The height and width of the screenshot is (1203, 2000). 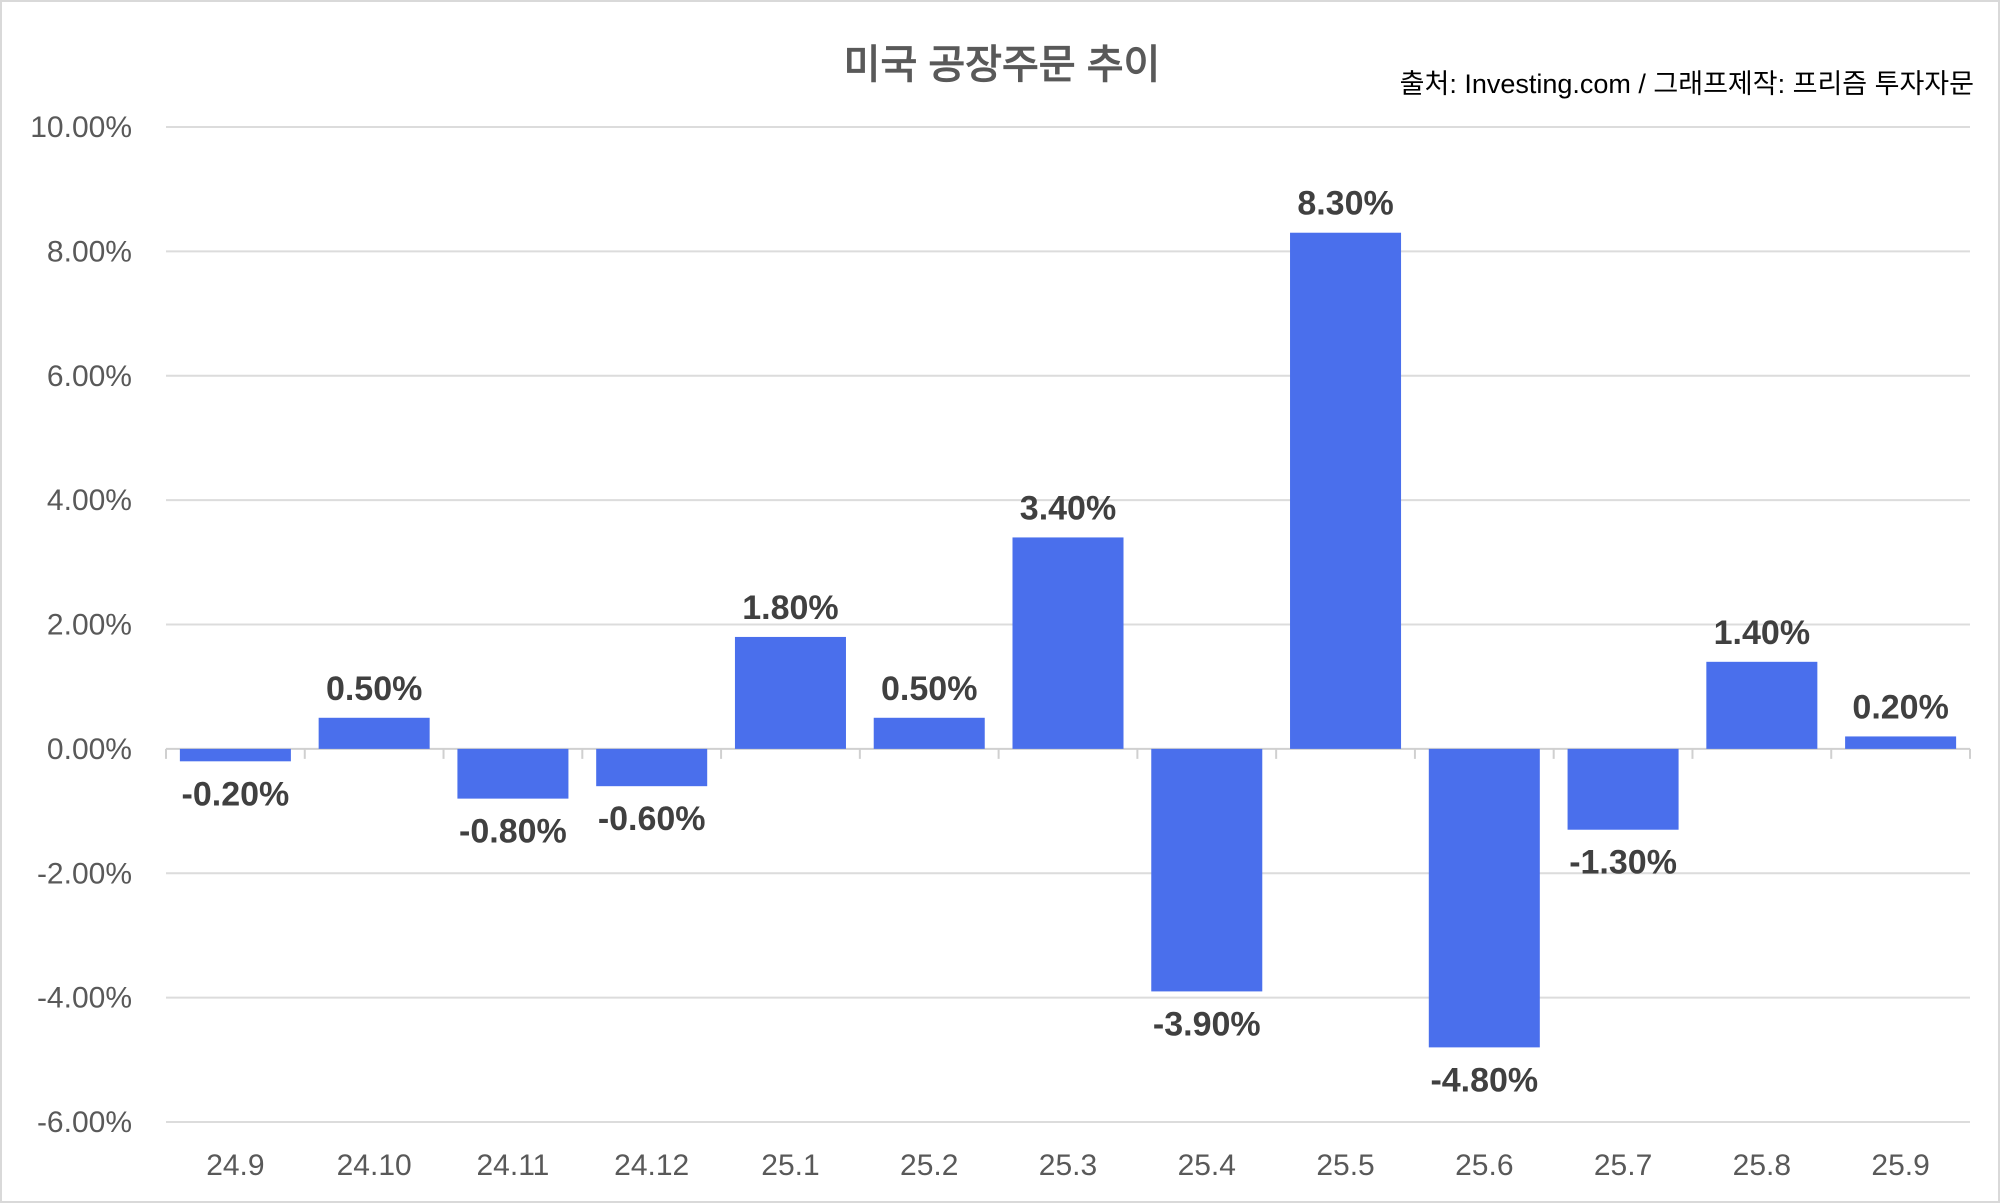 I want to click on y-tick-label: 6.00%, so click(x=89, y=376).